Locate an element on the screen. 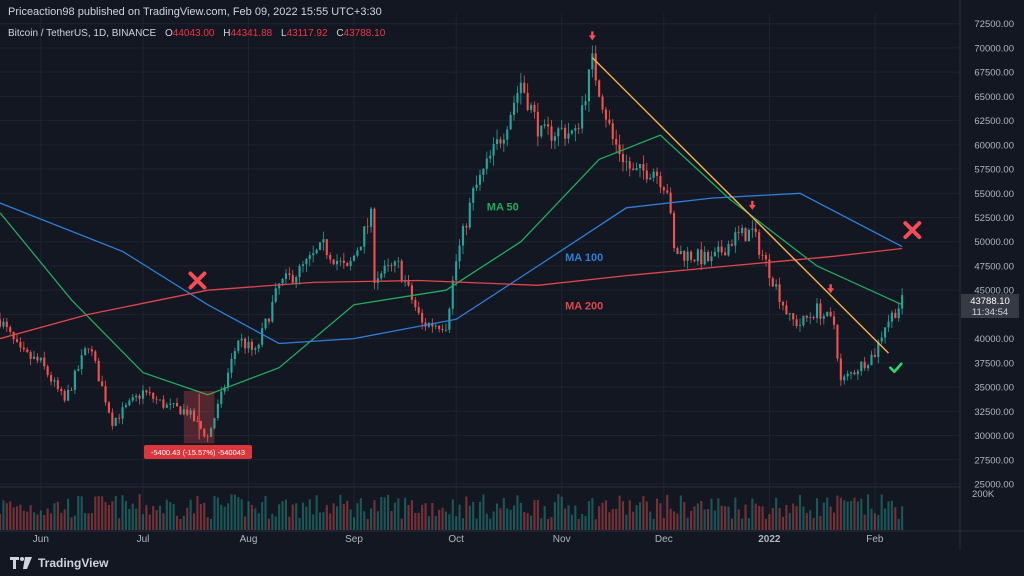  time-tick: Oct is located at coordinates (456, 539).